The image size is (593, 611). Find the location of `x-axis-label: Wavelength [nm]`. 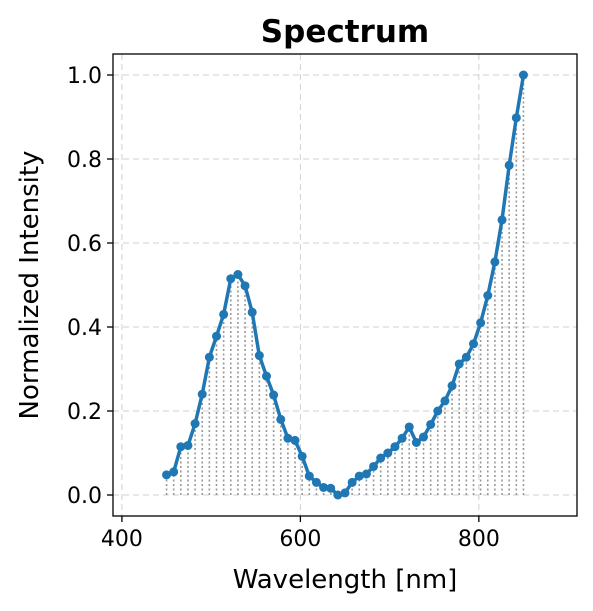

x-axis-label: Wavelength [nm] is located at coordinates (345, 580).